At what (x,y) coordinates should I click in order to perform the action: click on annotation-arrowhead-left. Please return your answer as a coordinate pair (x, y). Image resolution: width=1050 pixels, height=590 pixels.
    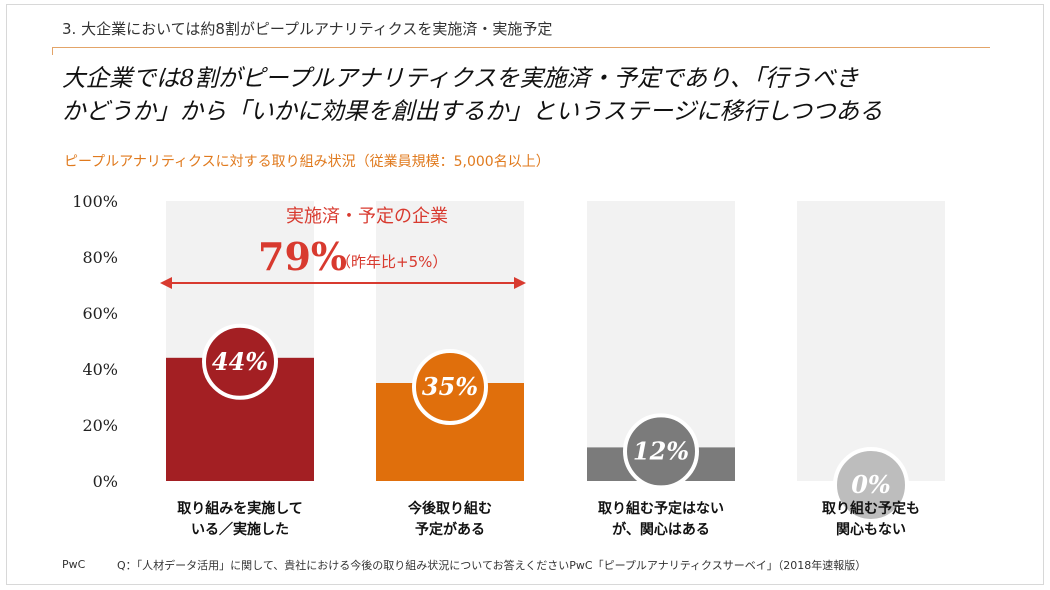
    Looking at the image, I should click on (166, 283).